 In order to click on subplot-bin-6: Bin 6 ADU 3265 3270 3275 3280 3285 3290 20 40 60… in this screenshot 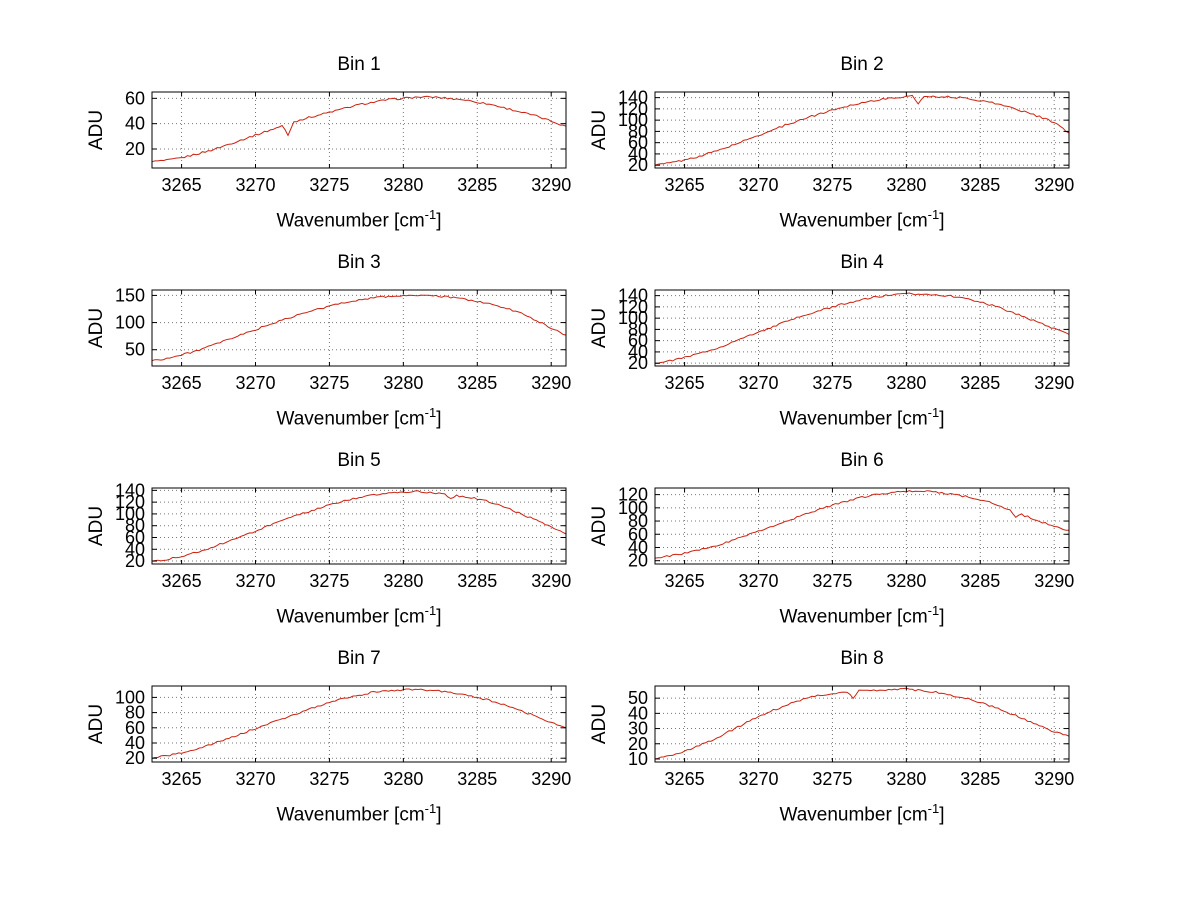, I will do `click(803, 516)`.